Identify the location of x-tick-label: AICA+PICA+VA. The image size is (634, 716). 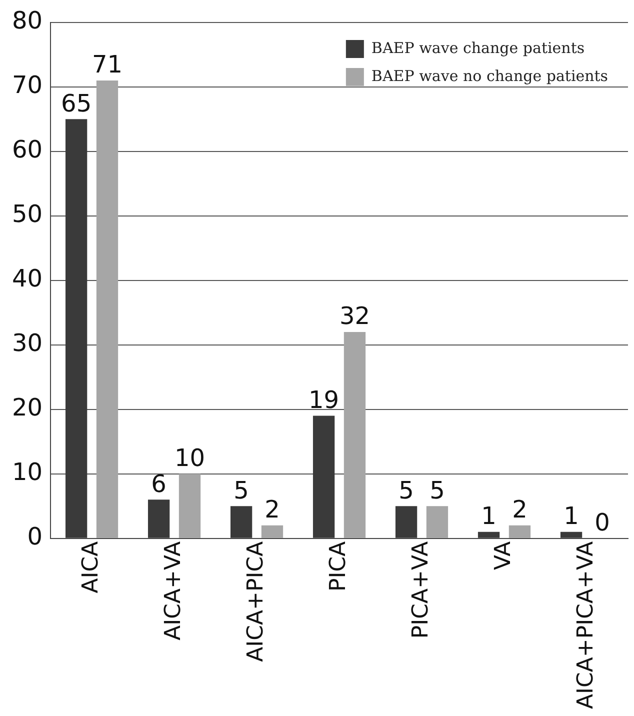
(585, 625).